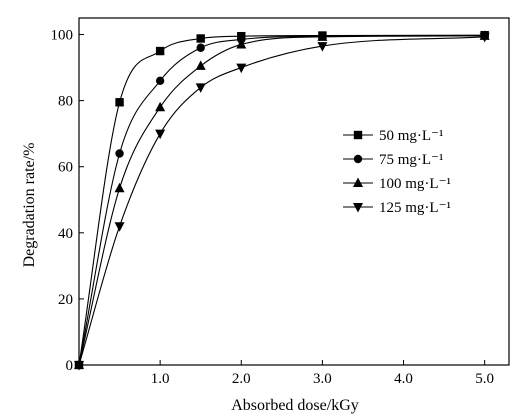  Describe the element at coordinates (65, 300) in the screenshot. I see `y-tick-label: 20` at that location.